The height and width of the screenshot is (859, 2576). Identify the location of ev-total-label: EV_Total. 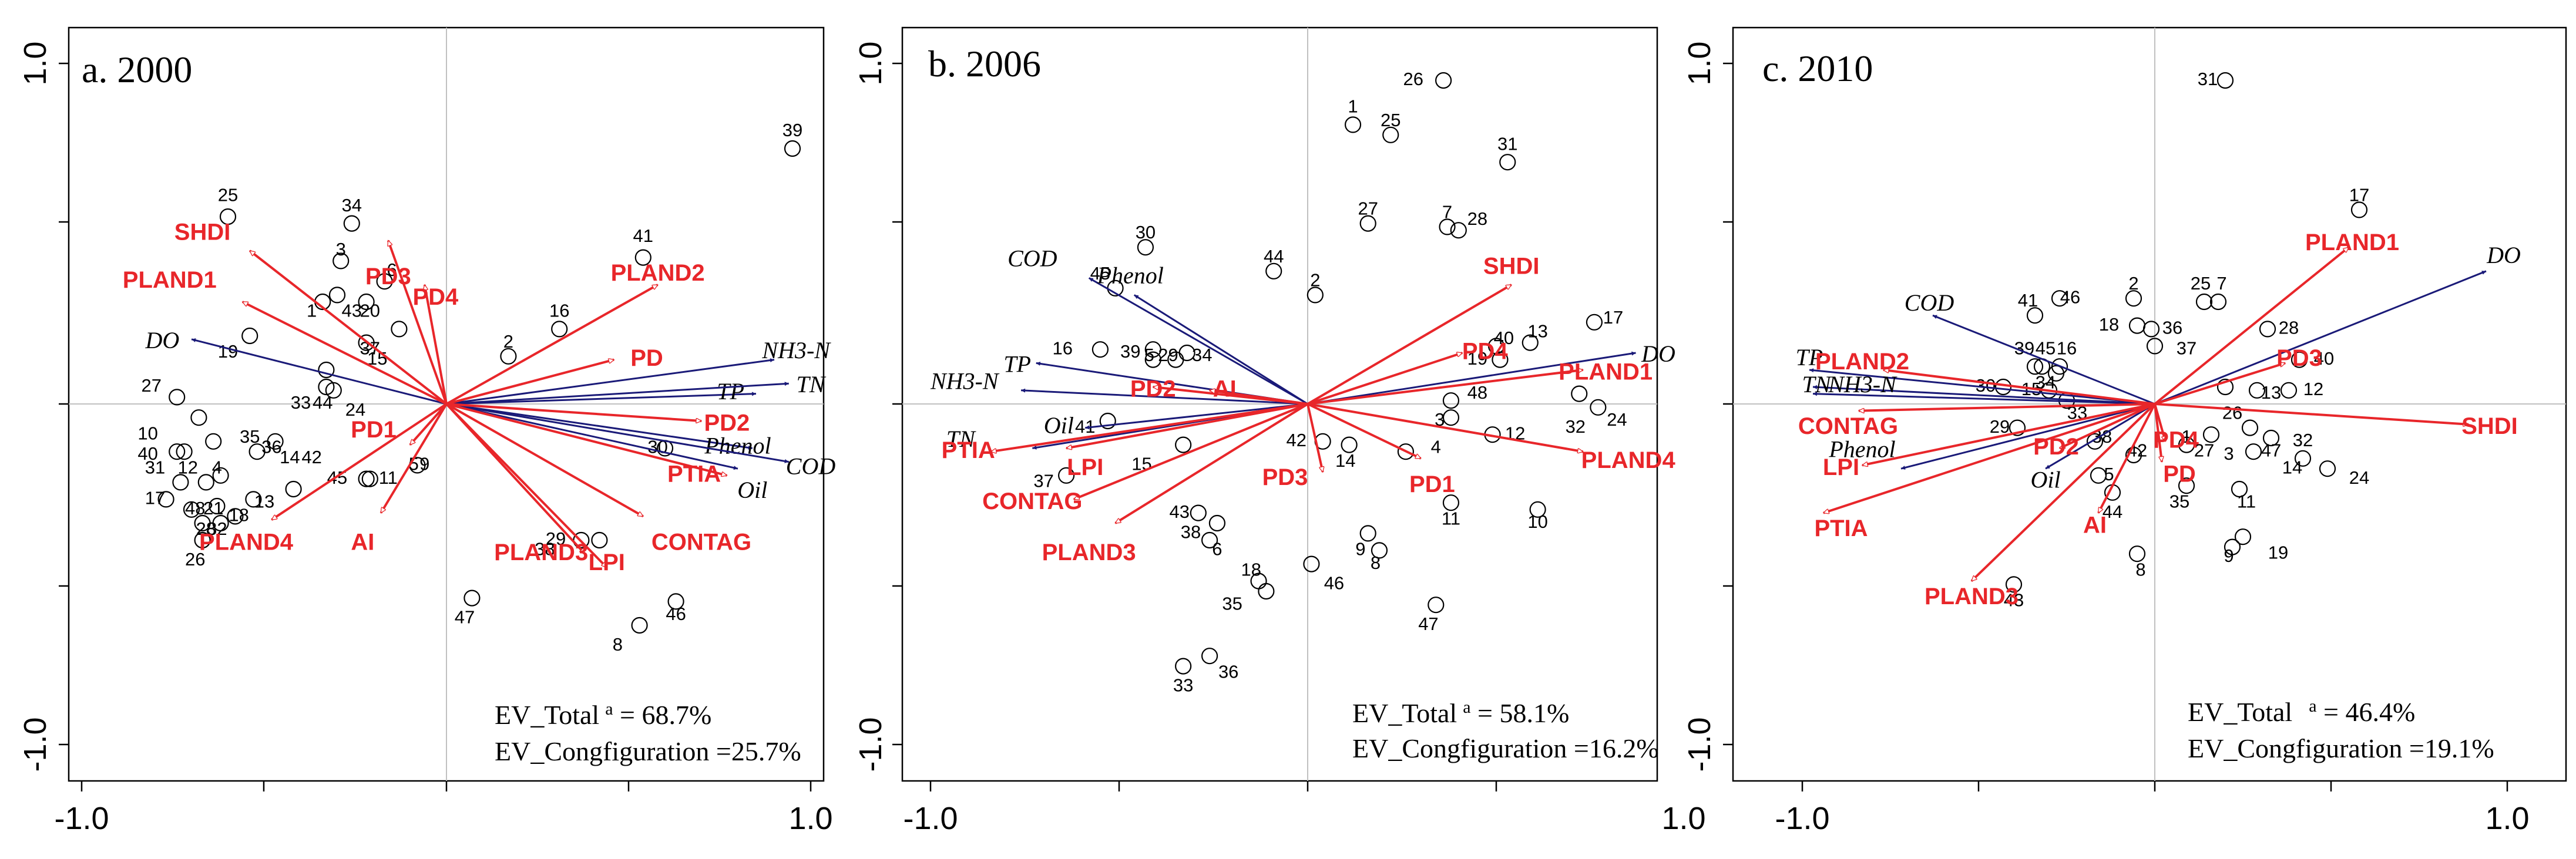
(547, 715).